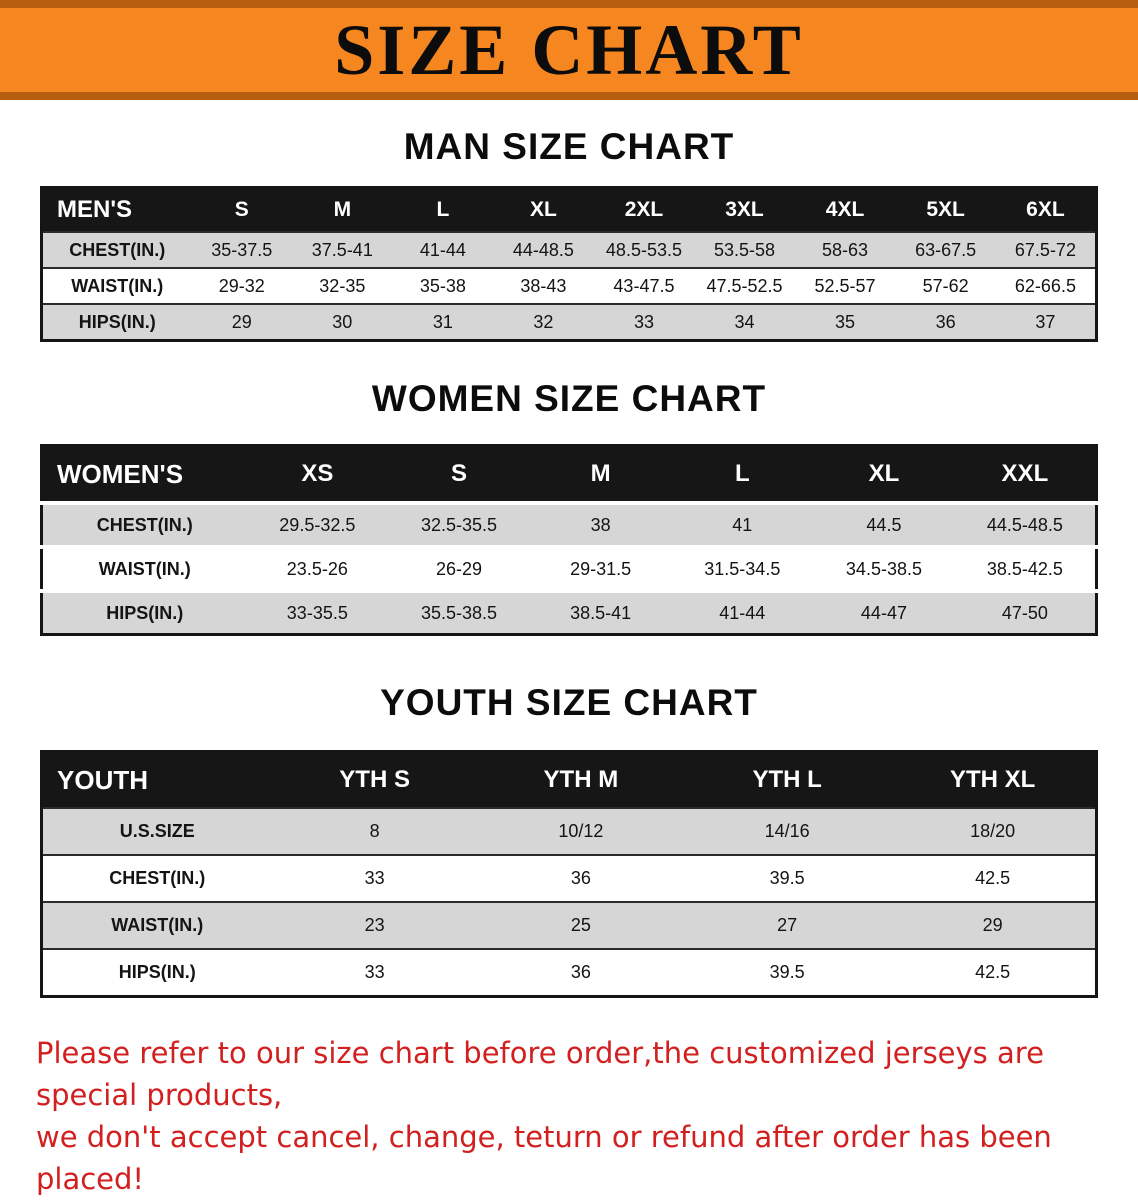 The width and height of the screenshot is (1138, 1200). I want to click on size-column-header: 5XL, so click(945, 209).